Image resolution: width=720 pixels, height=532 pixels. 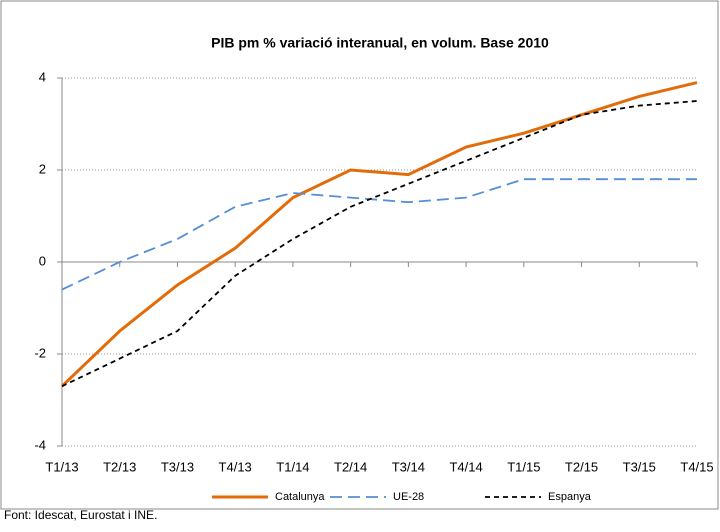 What do you see at coordinates (465, 466) in the screenshot?
I see `x-tick-label: T4/14` at bounding box center [465, 466].